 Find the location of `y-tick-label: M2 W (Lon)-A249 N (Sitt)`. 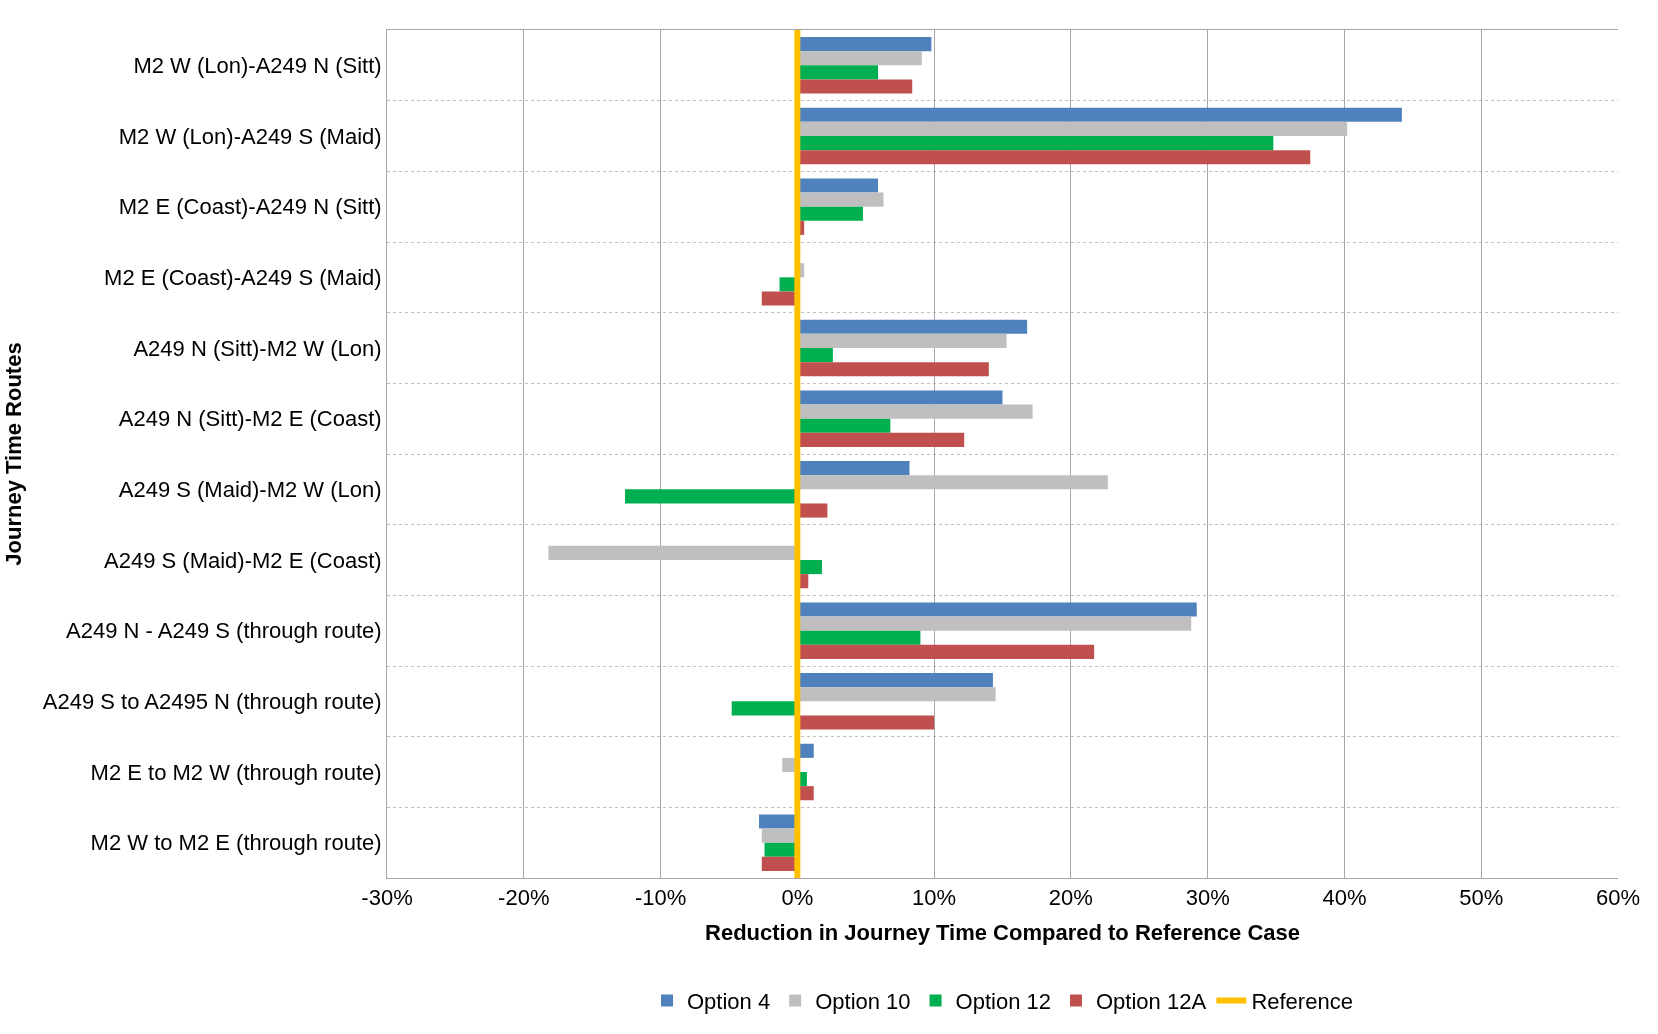

y-tick-label: M2 W (Lon)-A249 N (Sitt) is located at coordinates (257, 66).